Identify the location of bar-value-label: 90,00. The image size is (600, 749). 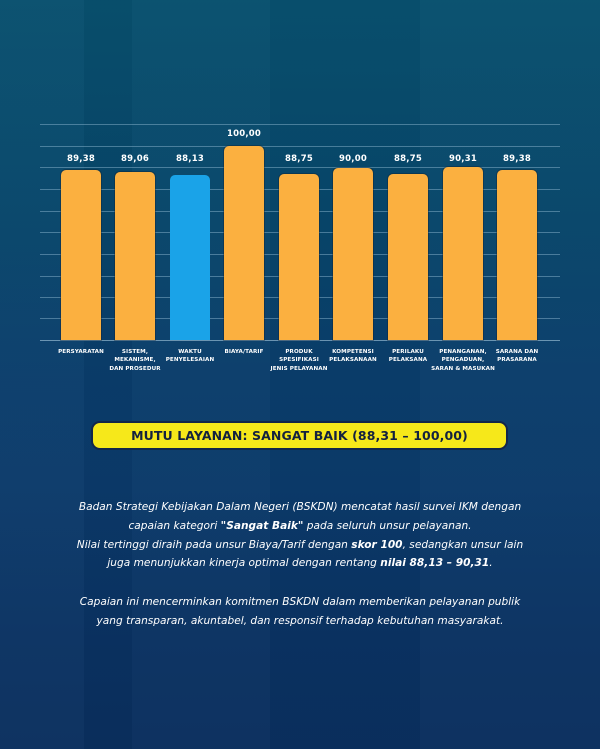
(353, 159).